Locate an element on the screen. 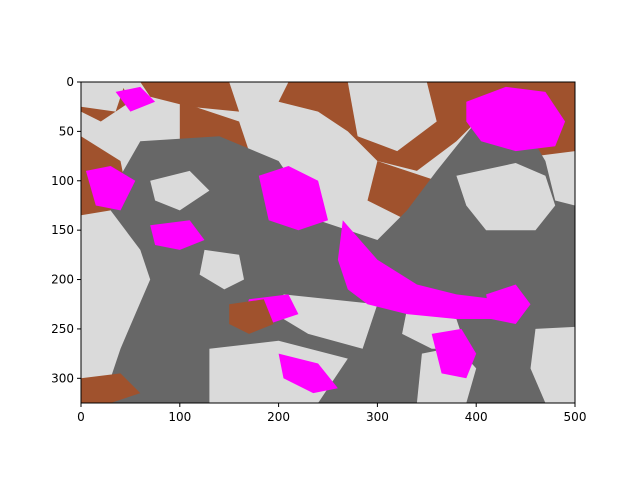 The image size is (640, 480). y-tick-label: 200 is located at coordinates (62, 280).